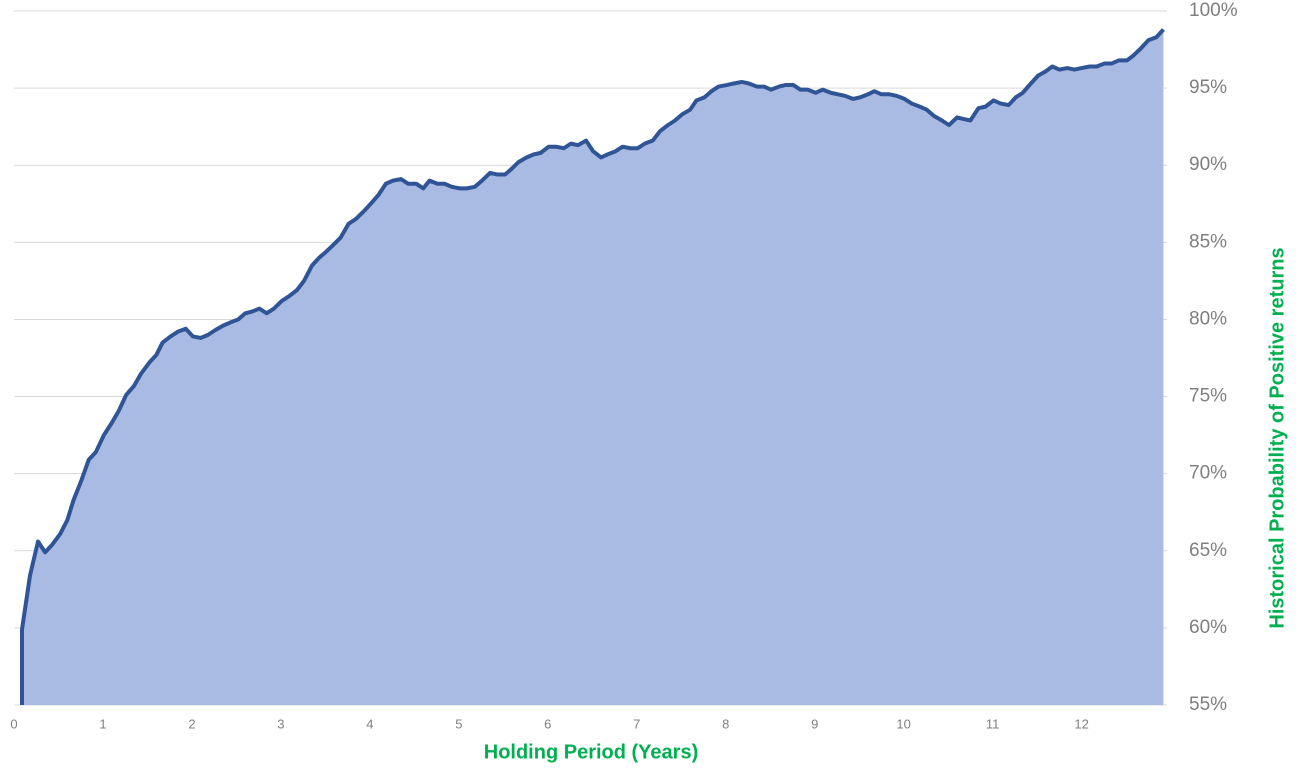 This screenshot has width=1313, height=770. What do you see at coordinates (591, 752) in the screenshot?
I see `x-axis-title: Holding Period (Years)` at bounding box center [591, 752].